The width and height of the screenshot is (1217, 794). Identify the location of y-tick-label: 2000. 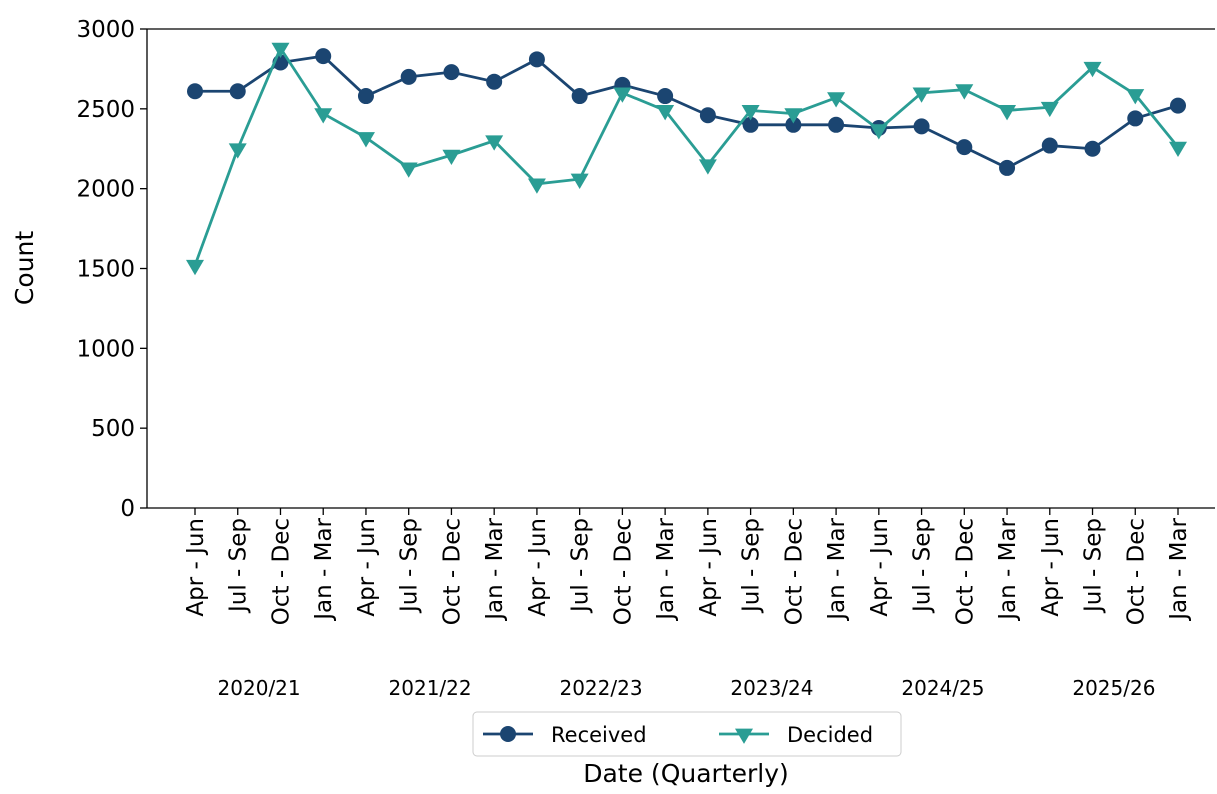
(105, 190).